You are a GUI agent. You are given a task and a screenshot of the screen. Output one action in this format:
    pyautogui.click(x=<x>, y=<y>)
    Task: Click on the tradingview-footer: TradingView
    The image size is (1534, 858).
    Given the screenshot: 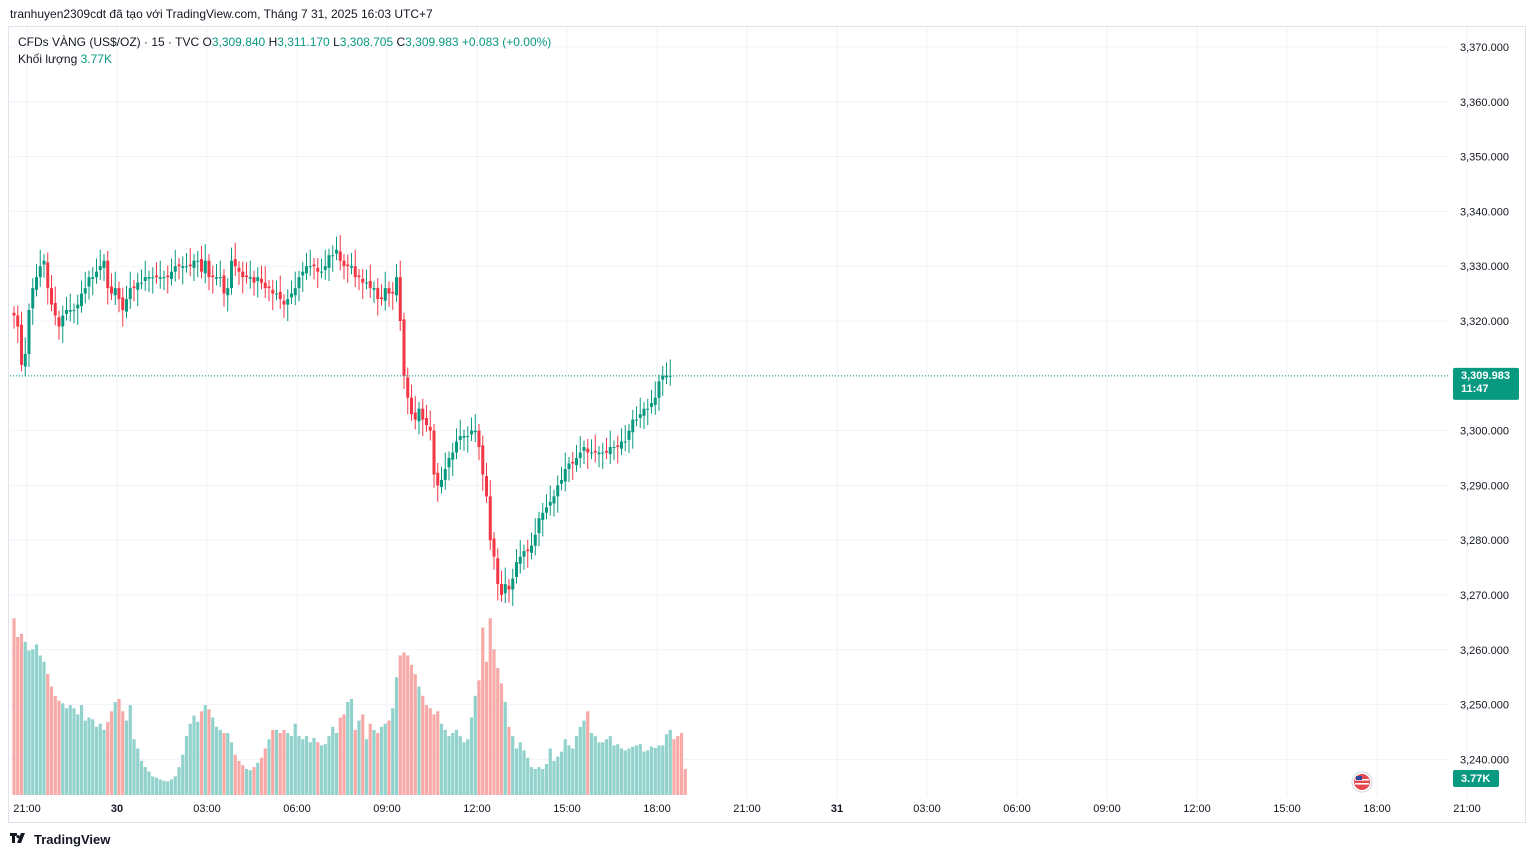 What is the action you would take?
    pyautogui.click(x=60, y=839)
    